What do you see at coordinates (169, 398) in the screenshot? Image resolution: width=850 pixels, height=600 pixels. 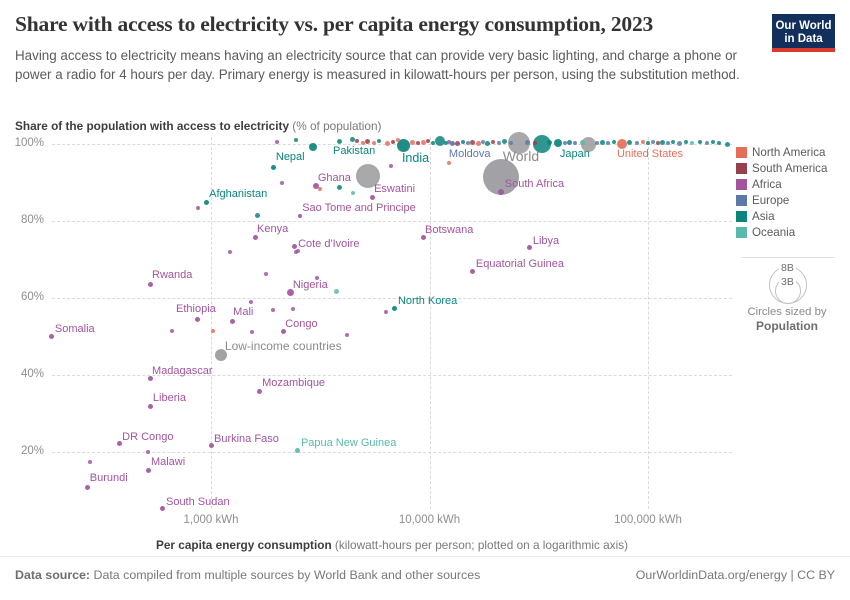 I see `data-point-label-liberia: Liberia` at bounding box center [169, 398].